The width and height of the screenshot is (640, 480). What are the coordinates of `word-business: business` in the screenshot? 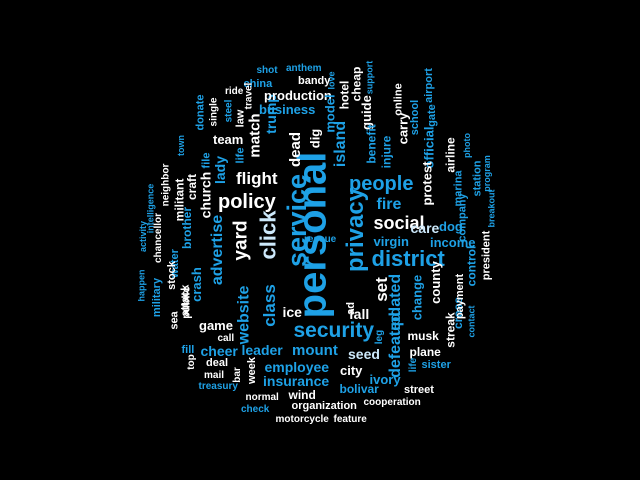 It's located at (287, 109).